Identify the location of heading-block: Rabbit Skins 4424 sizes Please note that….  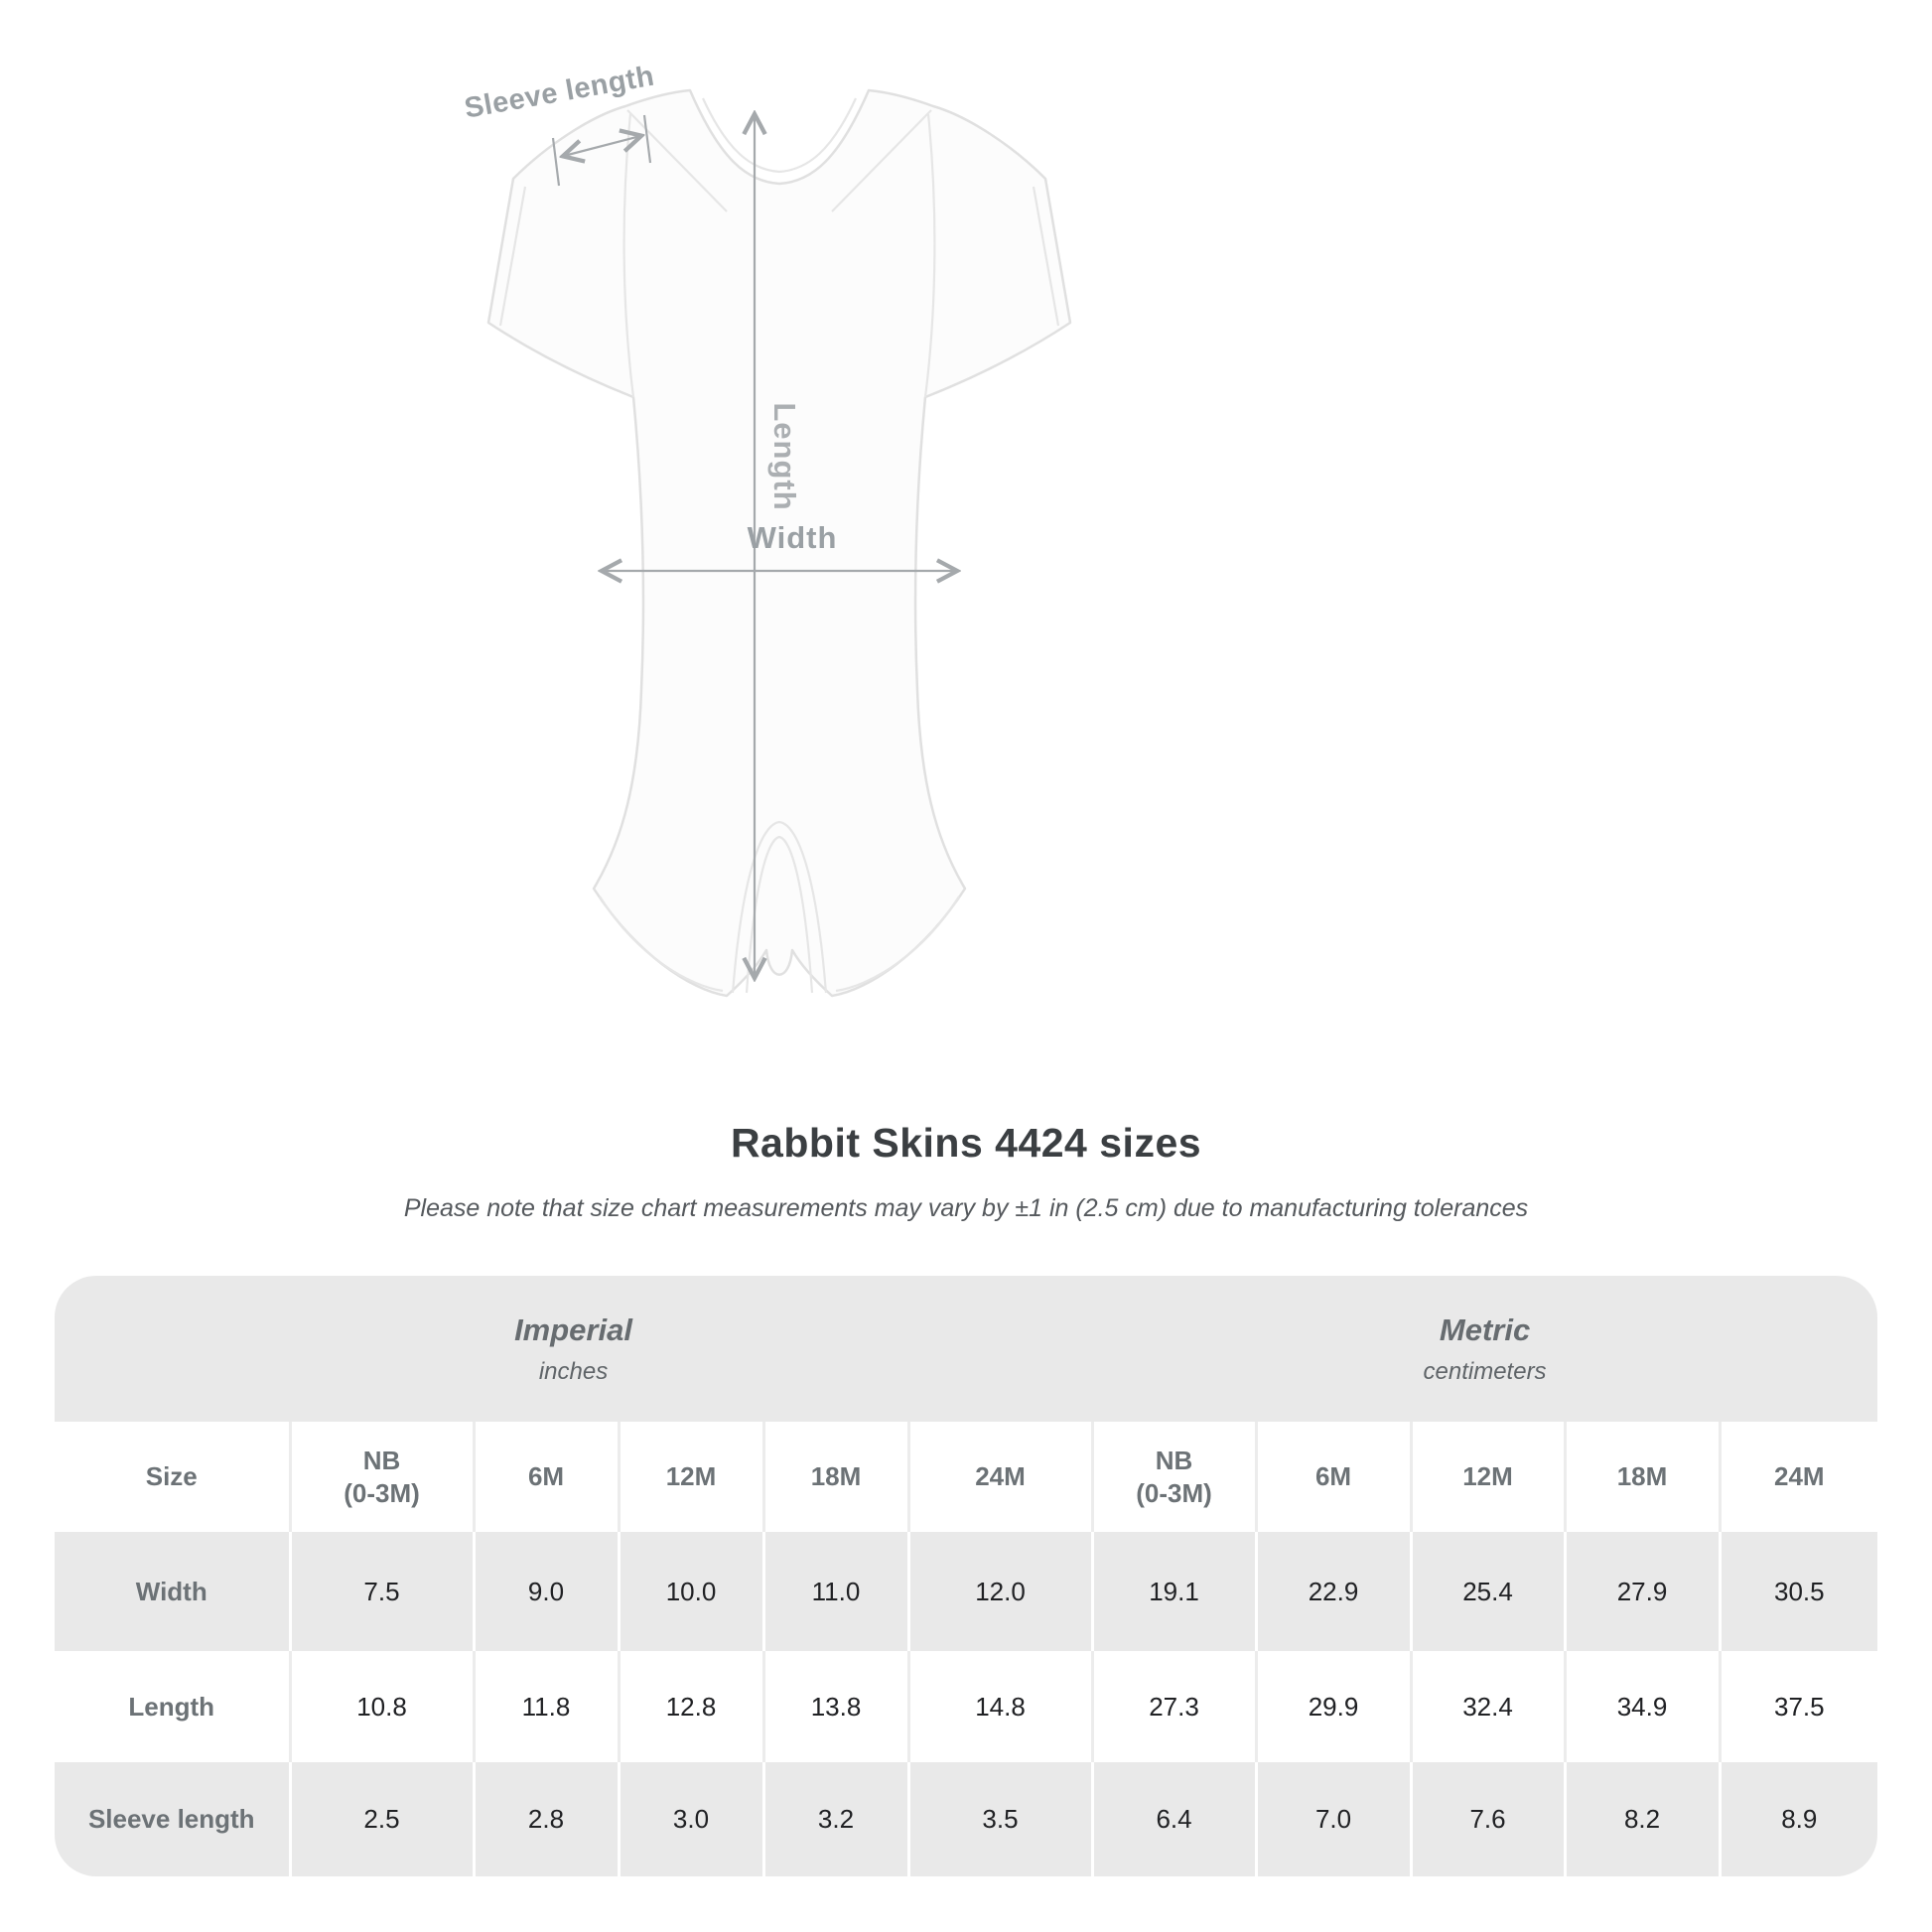
(966, 1172).